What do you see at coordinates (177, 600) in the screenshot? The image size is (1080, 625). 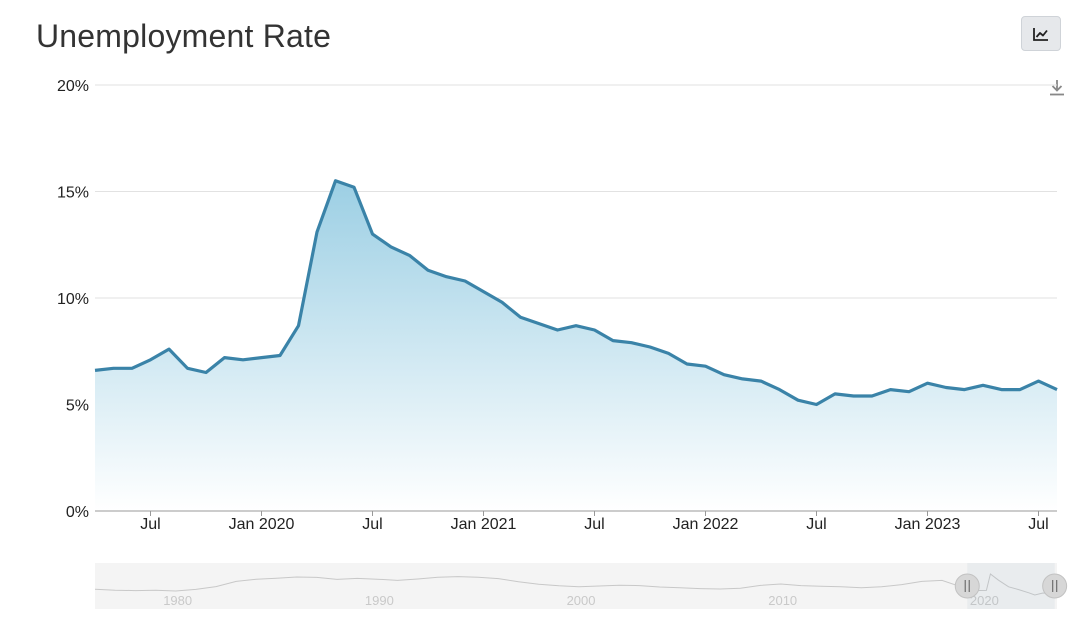 I see `navigator-label: 1980` at bounding box center [177, 600].